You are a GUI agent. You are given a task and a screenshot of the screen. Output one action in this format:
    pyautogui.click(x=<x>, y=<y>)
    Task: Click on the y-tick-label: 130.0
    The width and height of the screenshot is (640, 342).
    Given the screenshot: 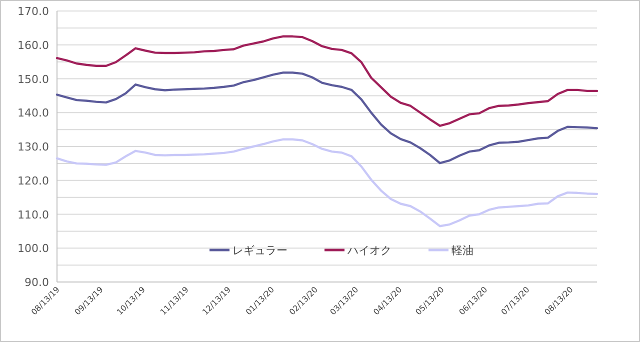 What is the action you would take?
    pyautogui.click(x=33, y=147)
    